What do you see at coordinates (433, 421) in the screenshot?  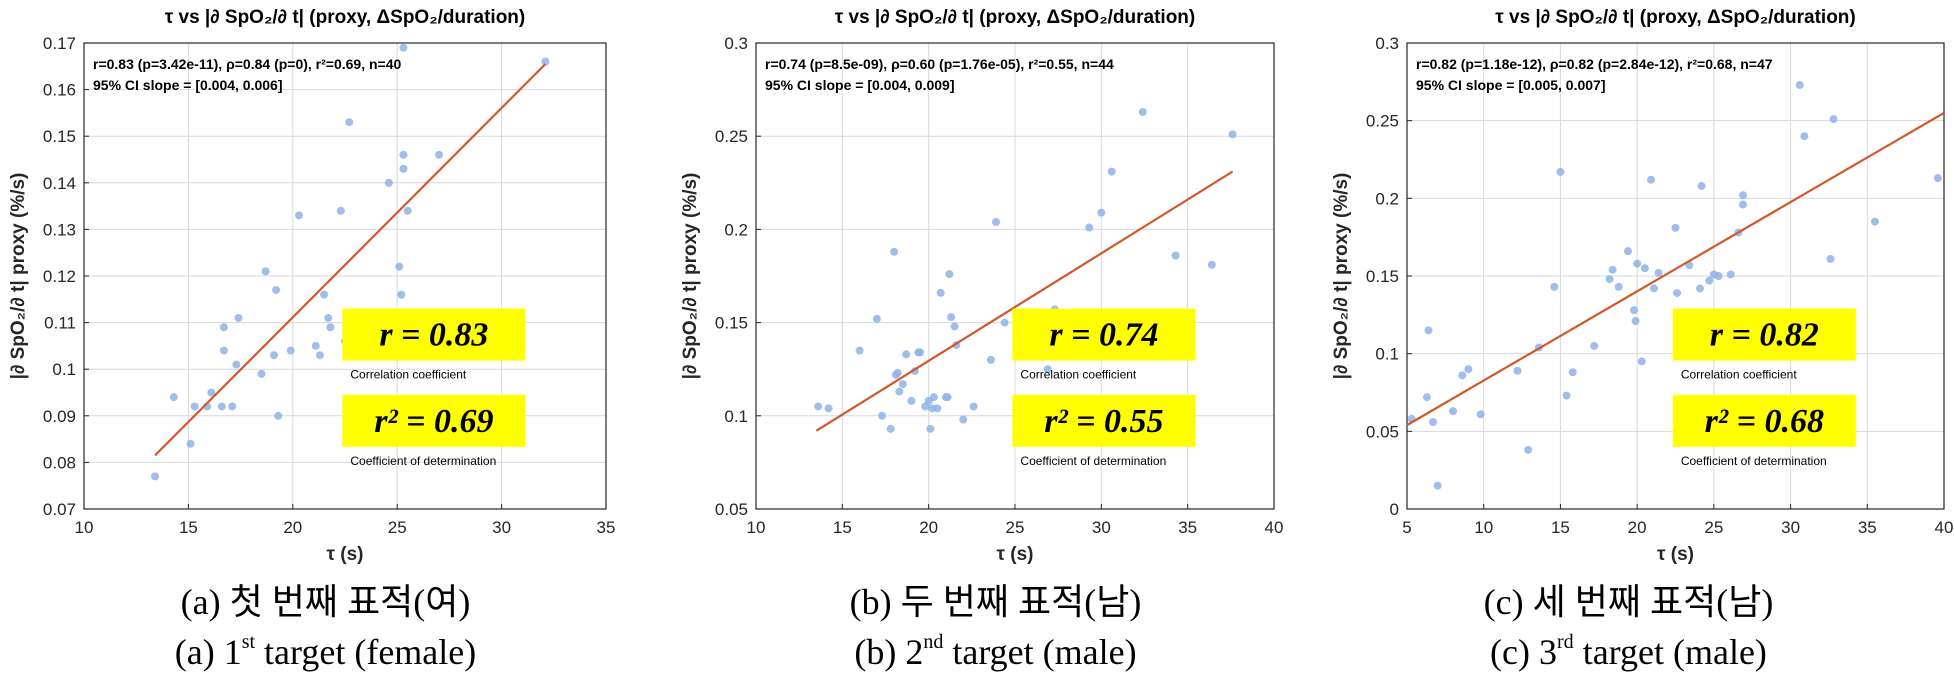 I see `r2-value-a: r² = 0.69` at bounding box center [433, 421].